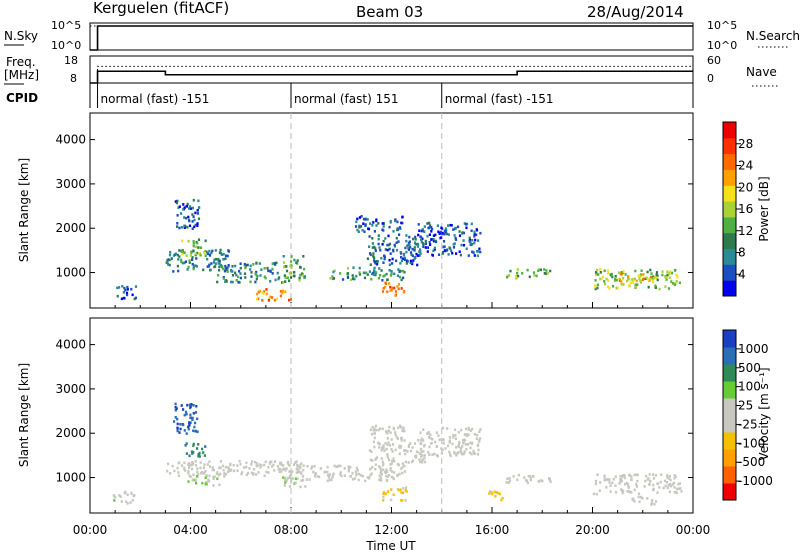 The image size is (800, 554). Describe the element at coordinates (755, 481) in the screenshot. I see `colorbar-tick-label-7: -1000` at that location.